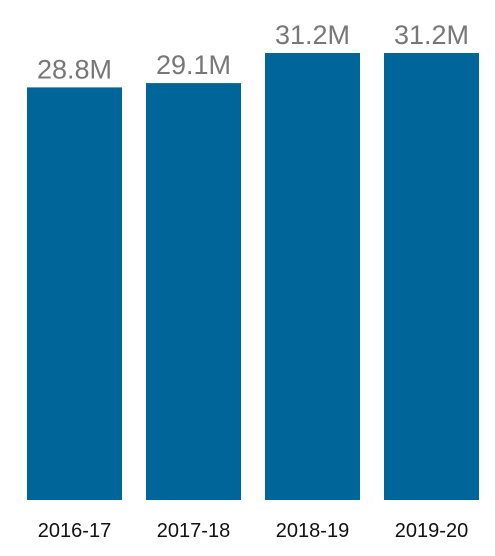 Image resolution: width=495 pixels, height=556 pixels. I want to click on value-label-2019-20: 31.2M, so click(431, 35).